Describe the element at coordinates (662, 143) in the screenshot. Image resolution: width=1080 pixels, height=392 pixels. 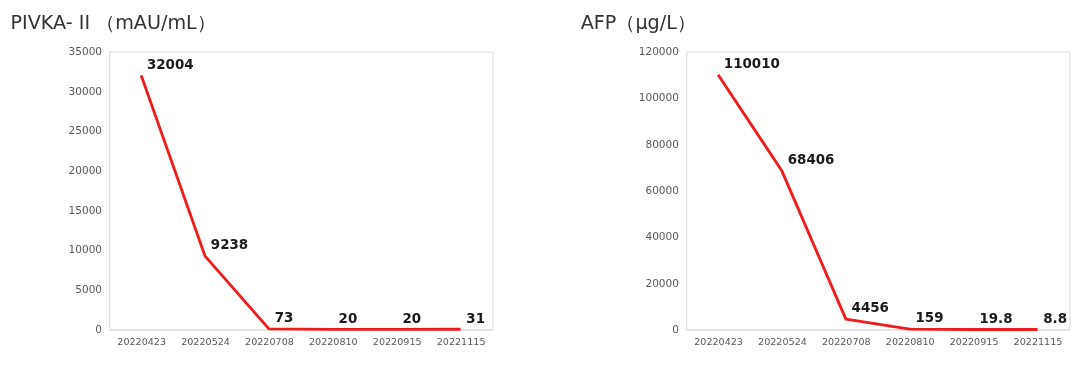
I see `y-tick-label: 80000` at that location.